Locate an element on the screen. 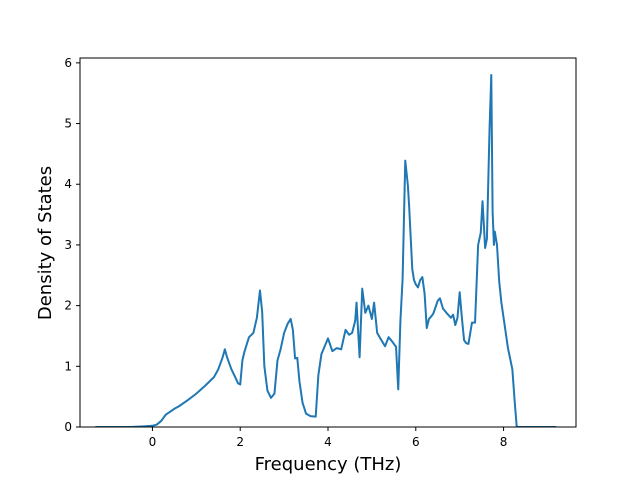 The width and height of the screenshot is (640, 485). x-tick-label: 2 is located at coordinates (240, 442).